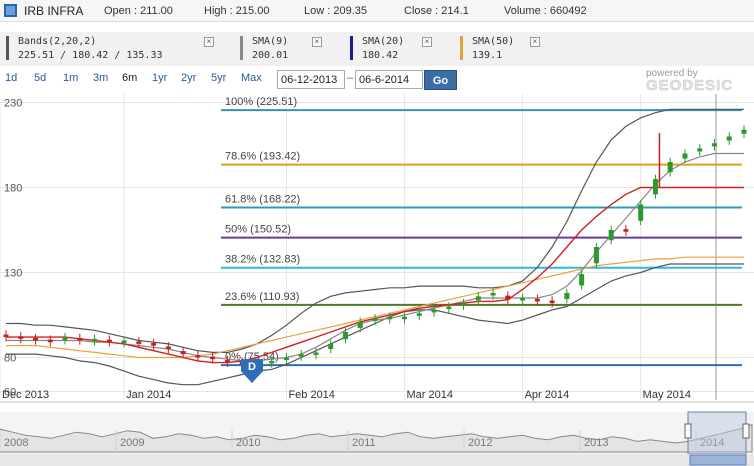 The height and width of the screenshot is (466, 754). I want to click on indicator-name: SMA(20), so click(383, 41).